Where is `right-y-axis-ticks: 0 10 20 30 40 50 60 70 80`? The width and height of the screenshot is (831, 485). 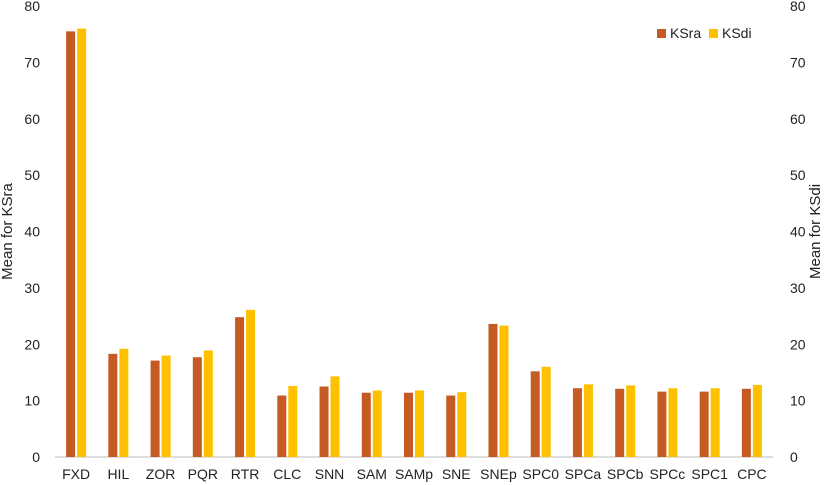
right-y-axis-ticks: 0 10 20 30 40 50 60 70 80 is located at coordinates (798, 232).